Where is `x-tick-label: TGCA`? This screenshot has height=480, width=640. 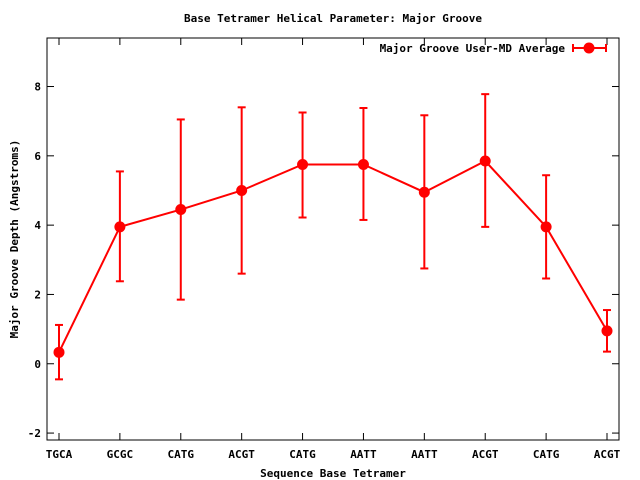 x-tick-label: TGCA is located at coordinates (59, 454).